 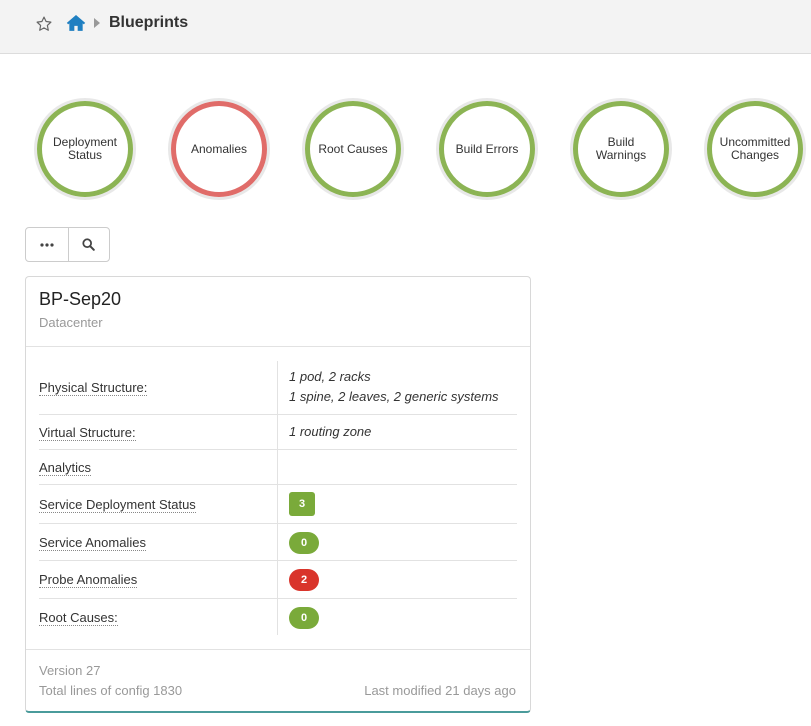 I want to click on row-service-anomalies: Service Anomalies 0, so click(x=278, y=542).